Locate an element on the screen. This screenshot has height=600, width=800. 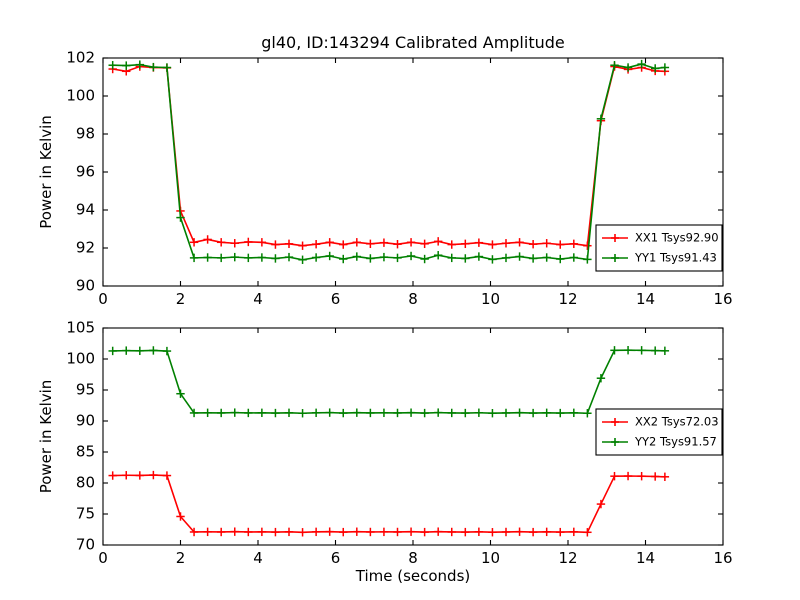
xtick-label-top-4: 4 is located at coordinates (258, 299).